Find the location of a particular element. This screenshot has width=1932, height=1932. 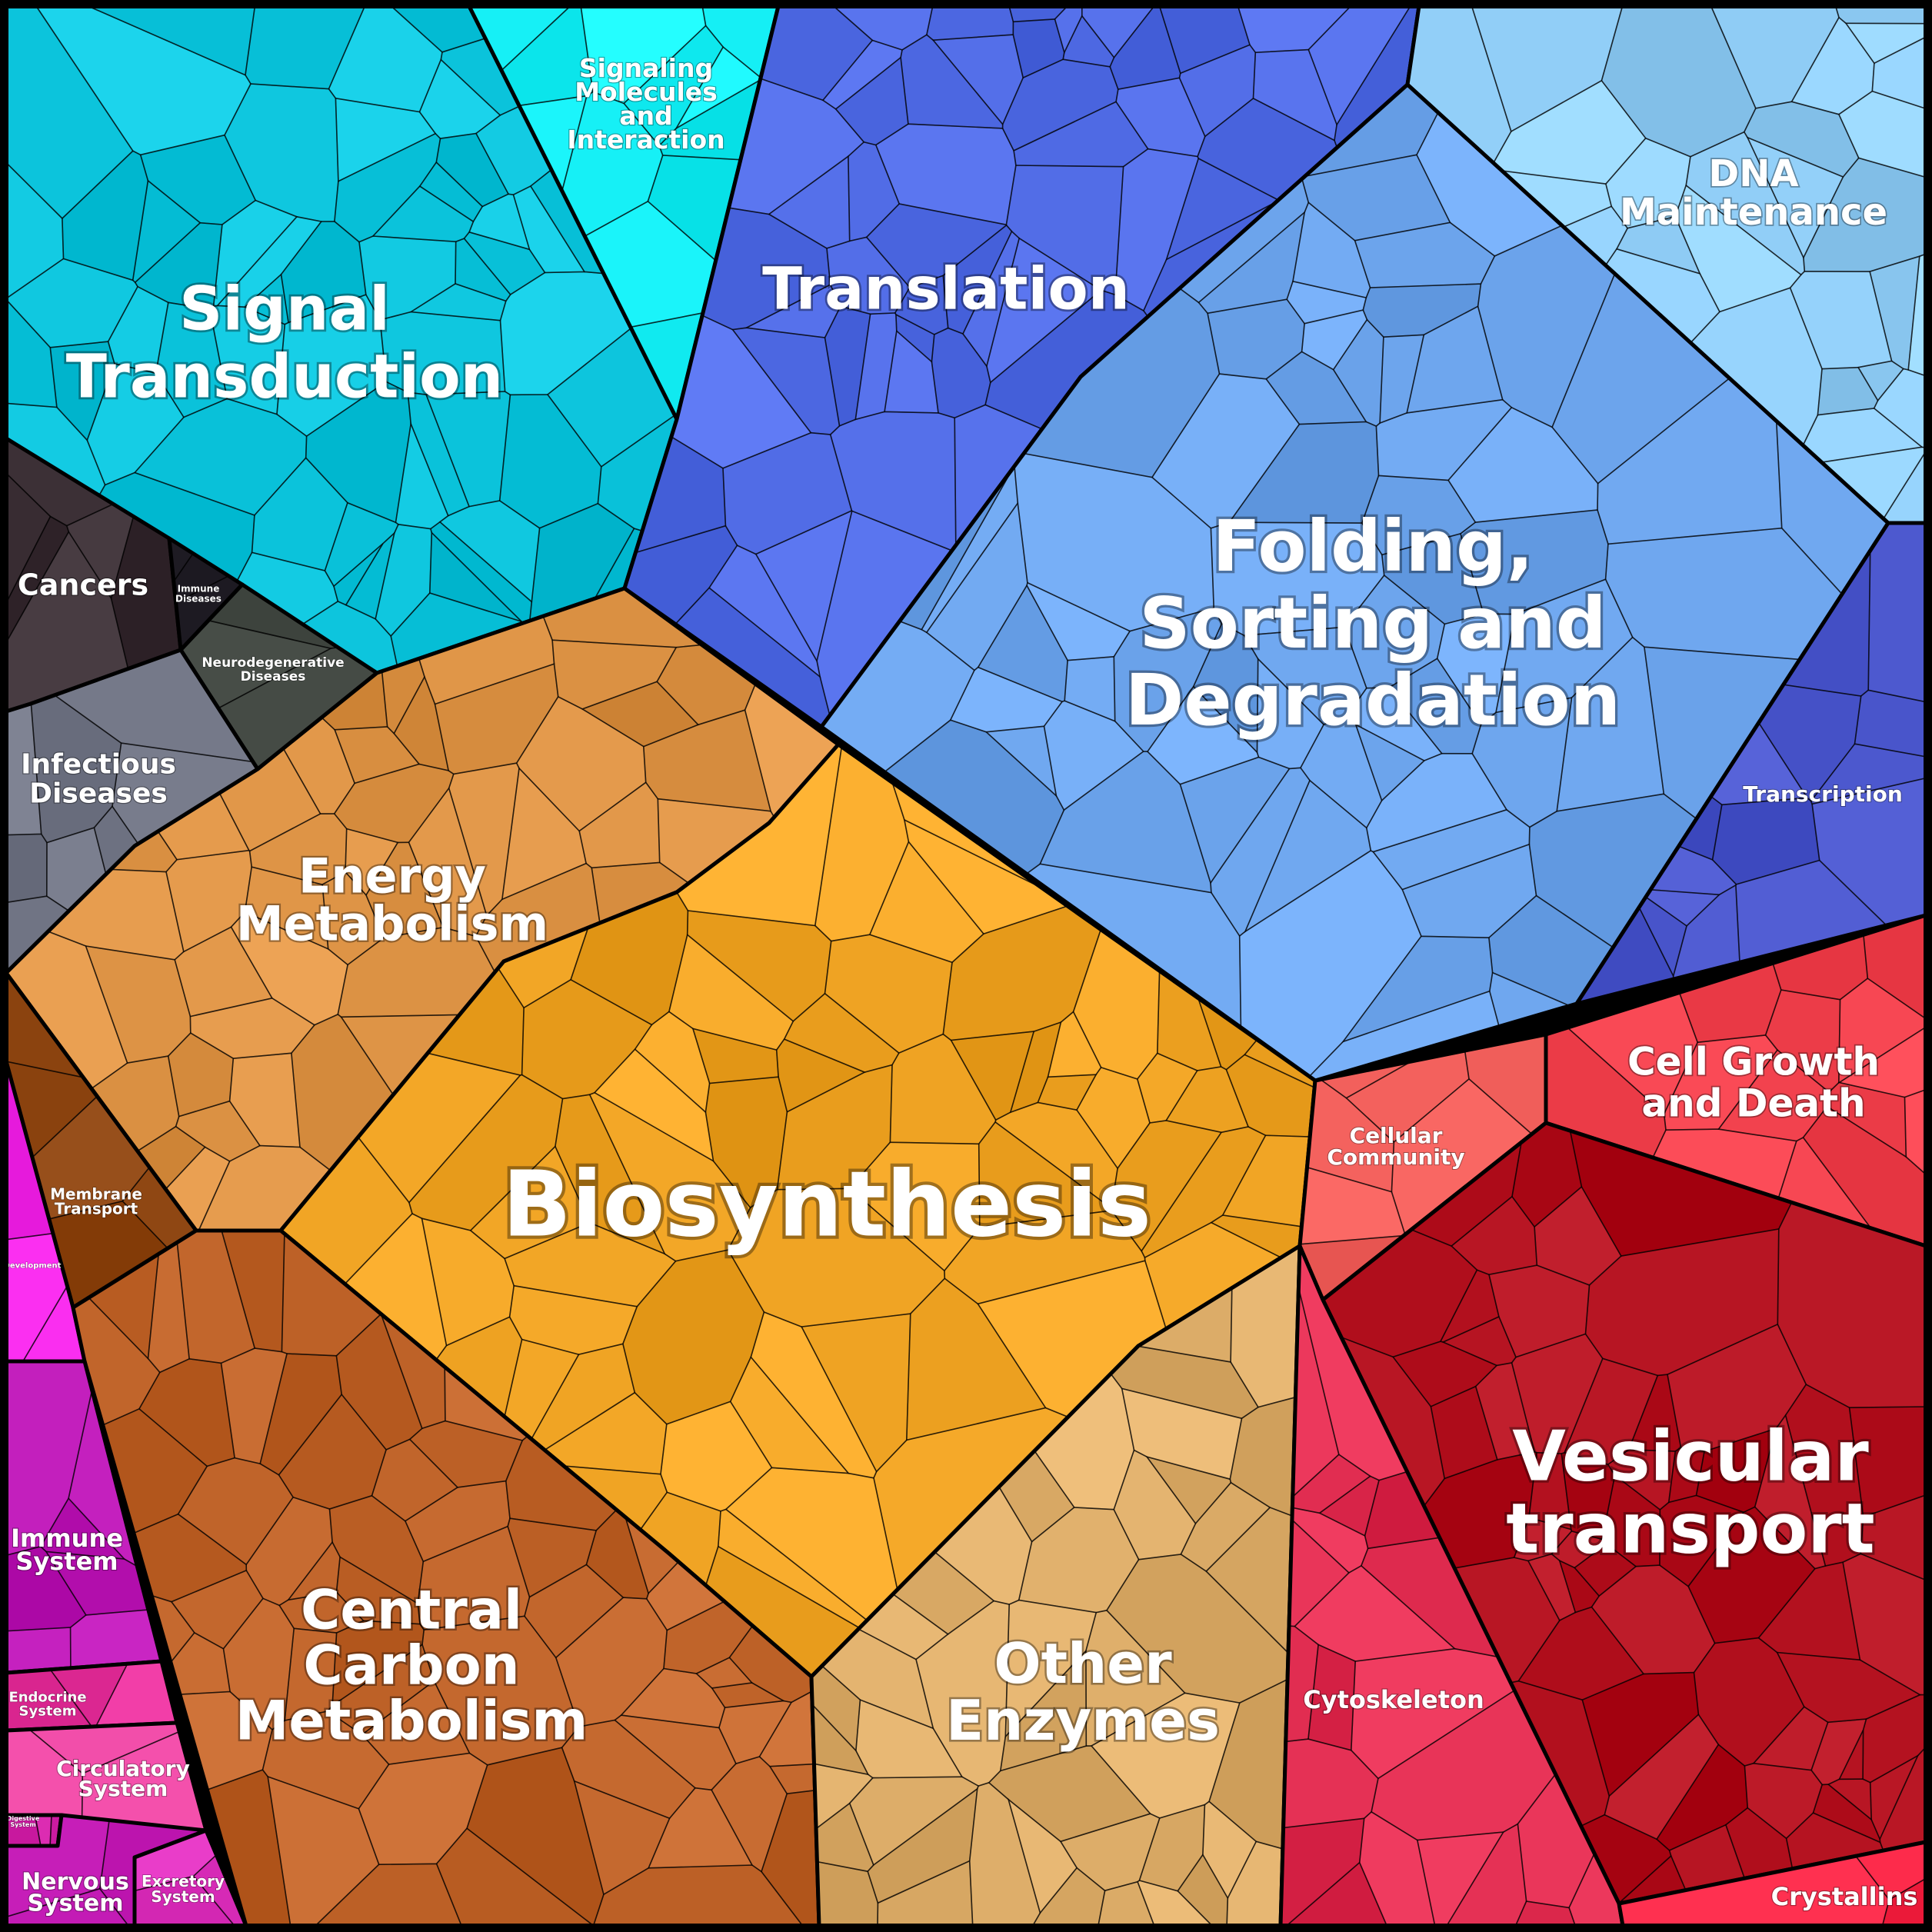

digestive-system-label: Digestive System is located at coordinates (23, 1821).